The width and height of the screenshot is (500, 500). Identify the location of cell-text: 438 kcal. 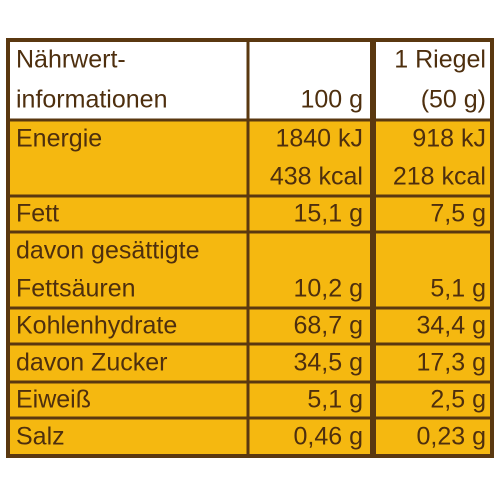
(316, 177).